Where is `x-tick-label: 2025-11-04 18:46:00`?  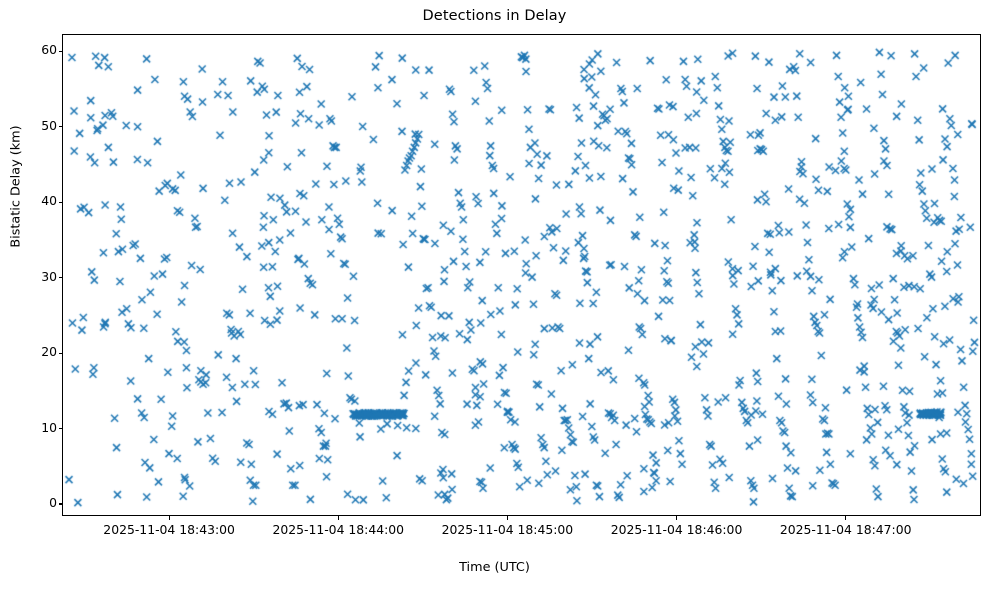 x-tick-label: 2025-11-04 18:46:00 is located at coordinates (676, 529).